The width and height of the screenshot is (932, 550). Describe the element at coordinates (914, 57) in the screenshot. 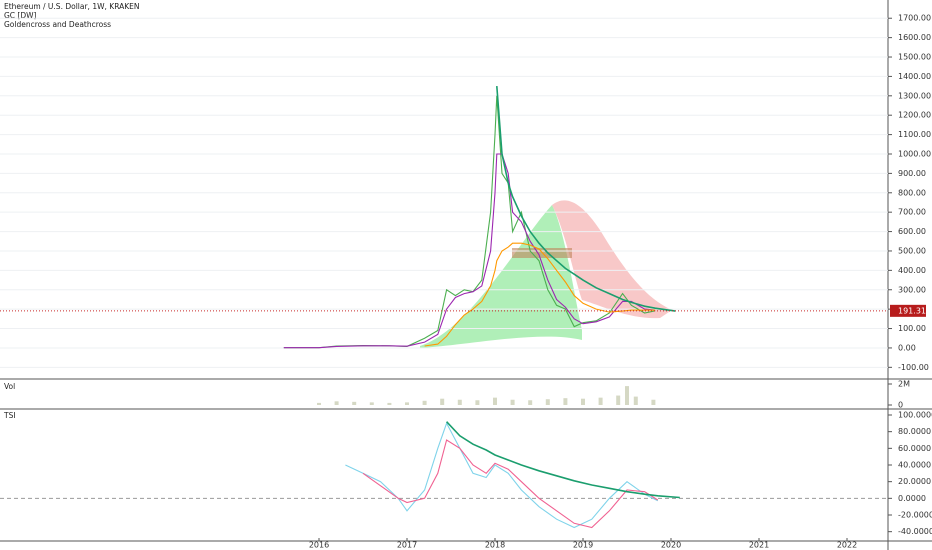

I see `y-tick-label: 1500.00` at that location.